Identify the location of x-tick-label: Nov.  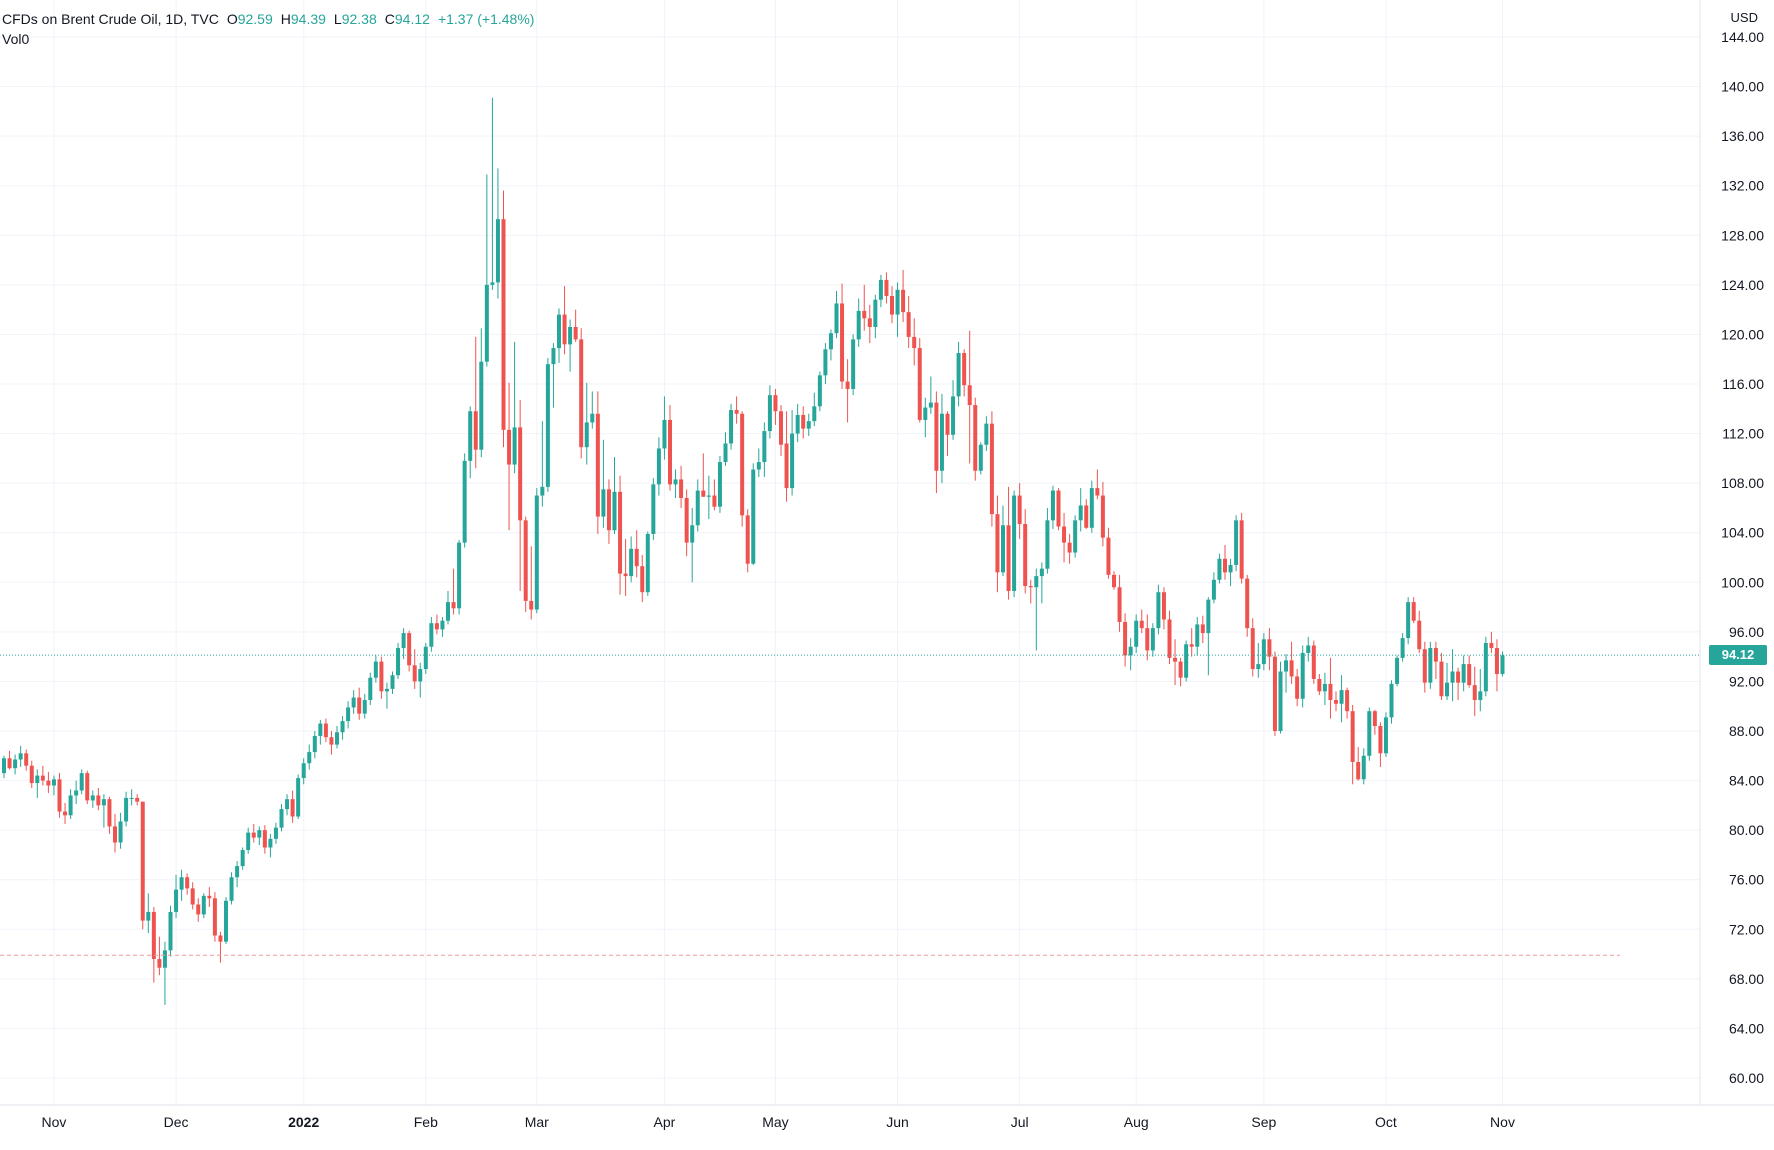
(53, 1122).